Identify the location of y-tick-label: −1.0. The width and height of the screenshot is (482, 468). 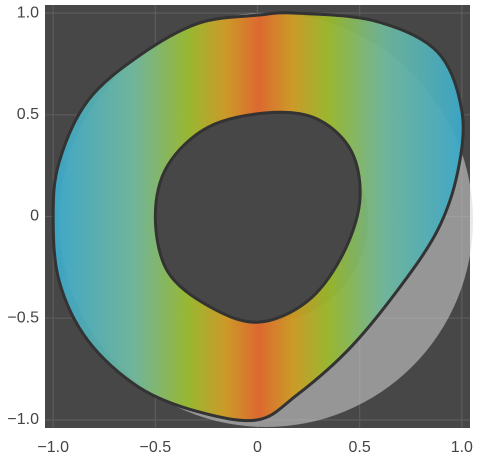
(23, 419).